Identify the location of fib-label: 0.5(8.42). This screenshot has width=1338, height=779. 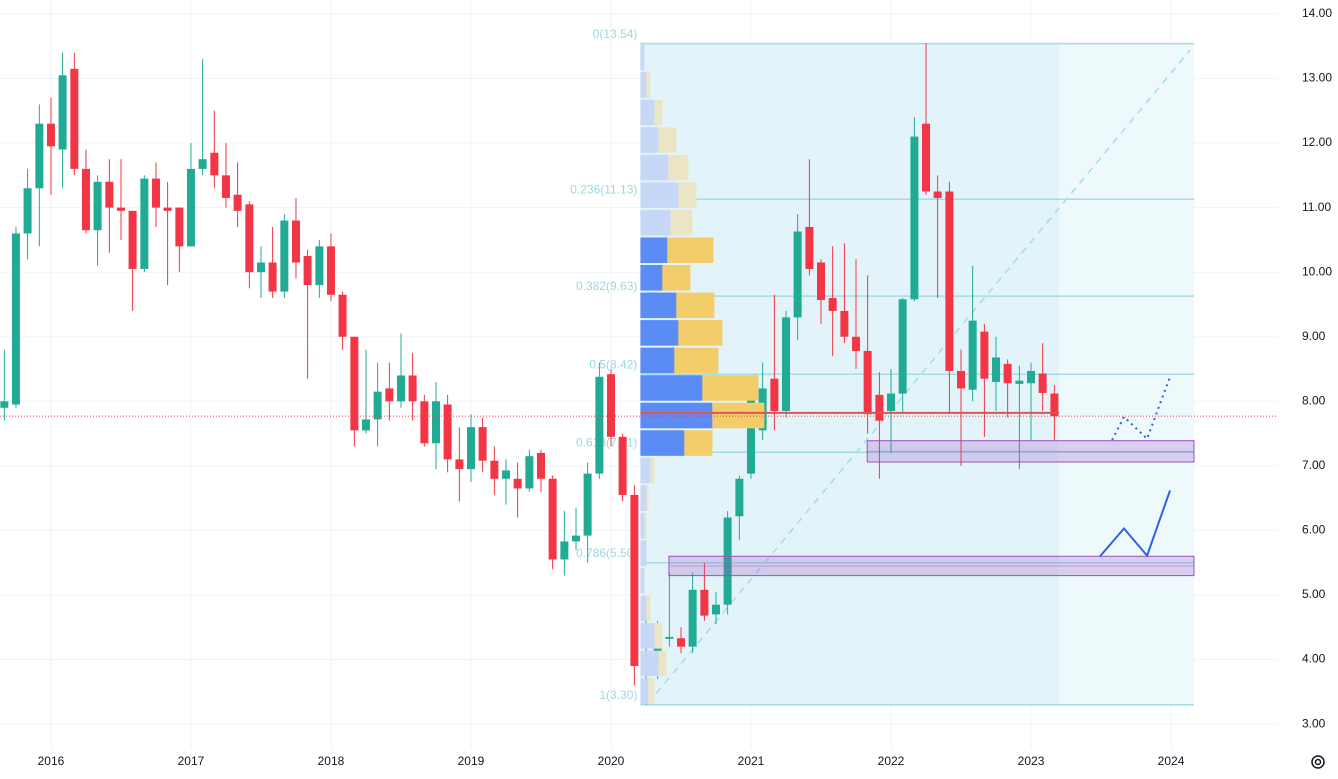
(613, 364).